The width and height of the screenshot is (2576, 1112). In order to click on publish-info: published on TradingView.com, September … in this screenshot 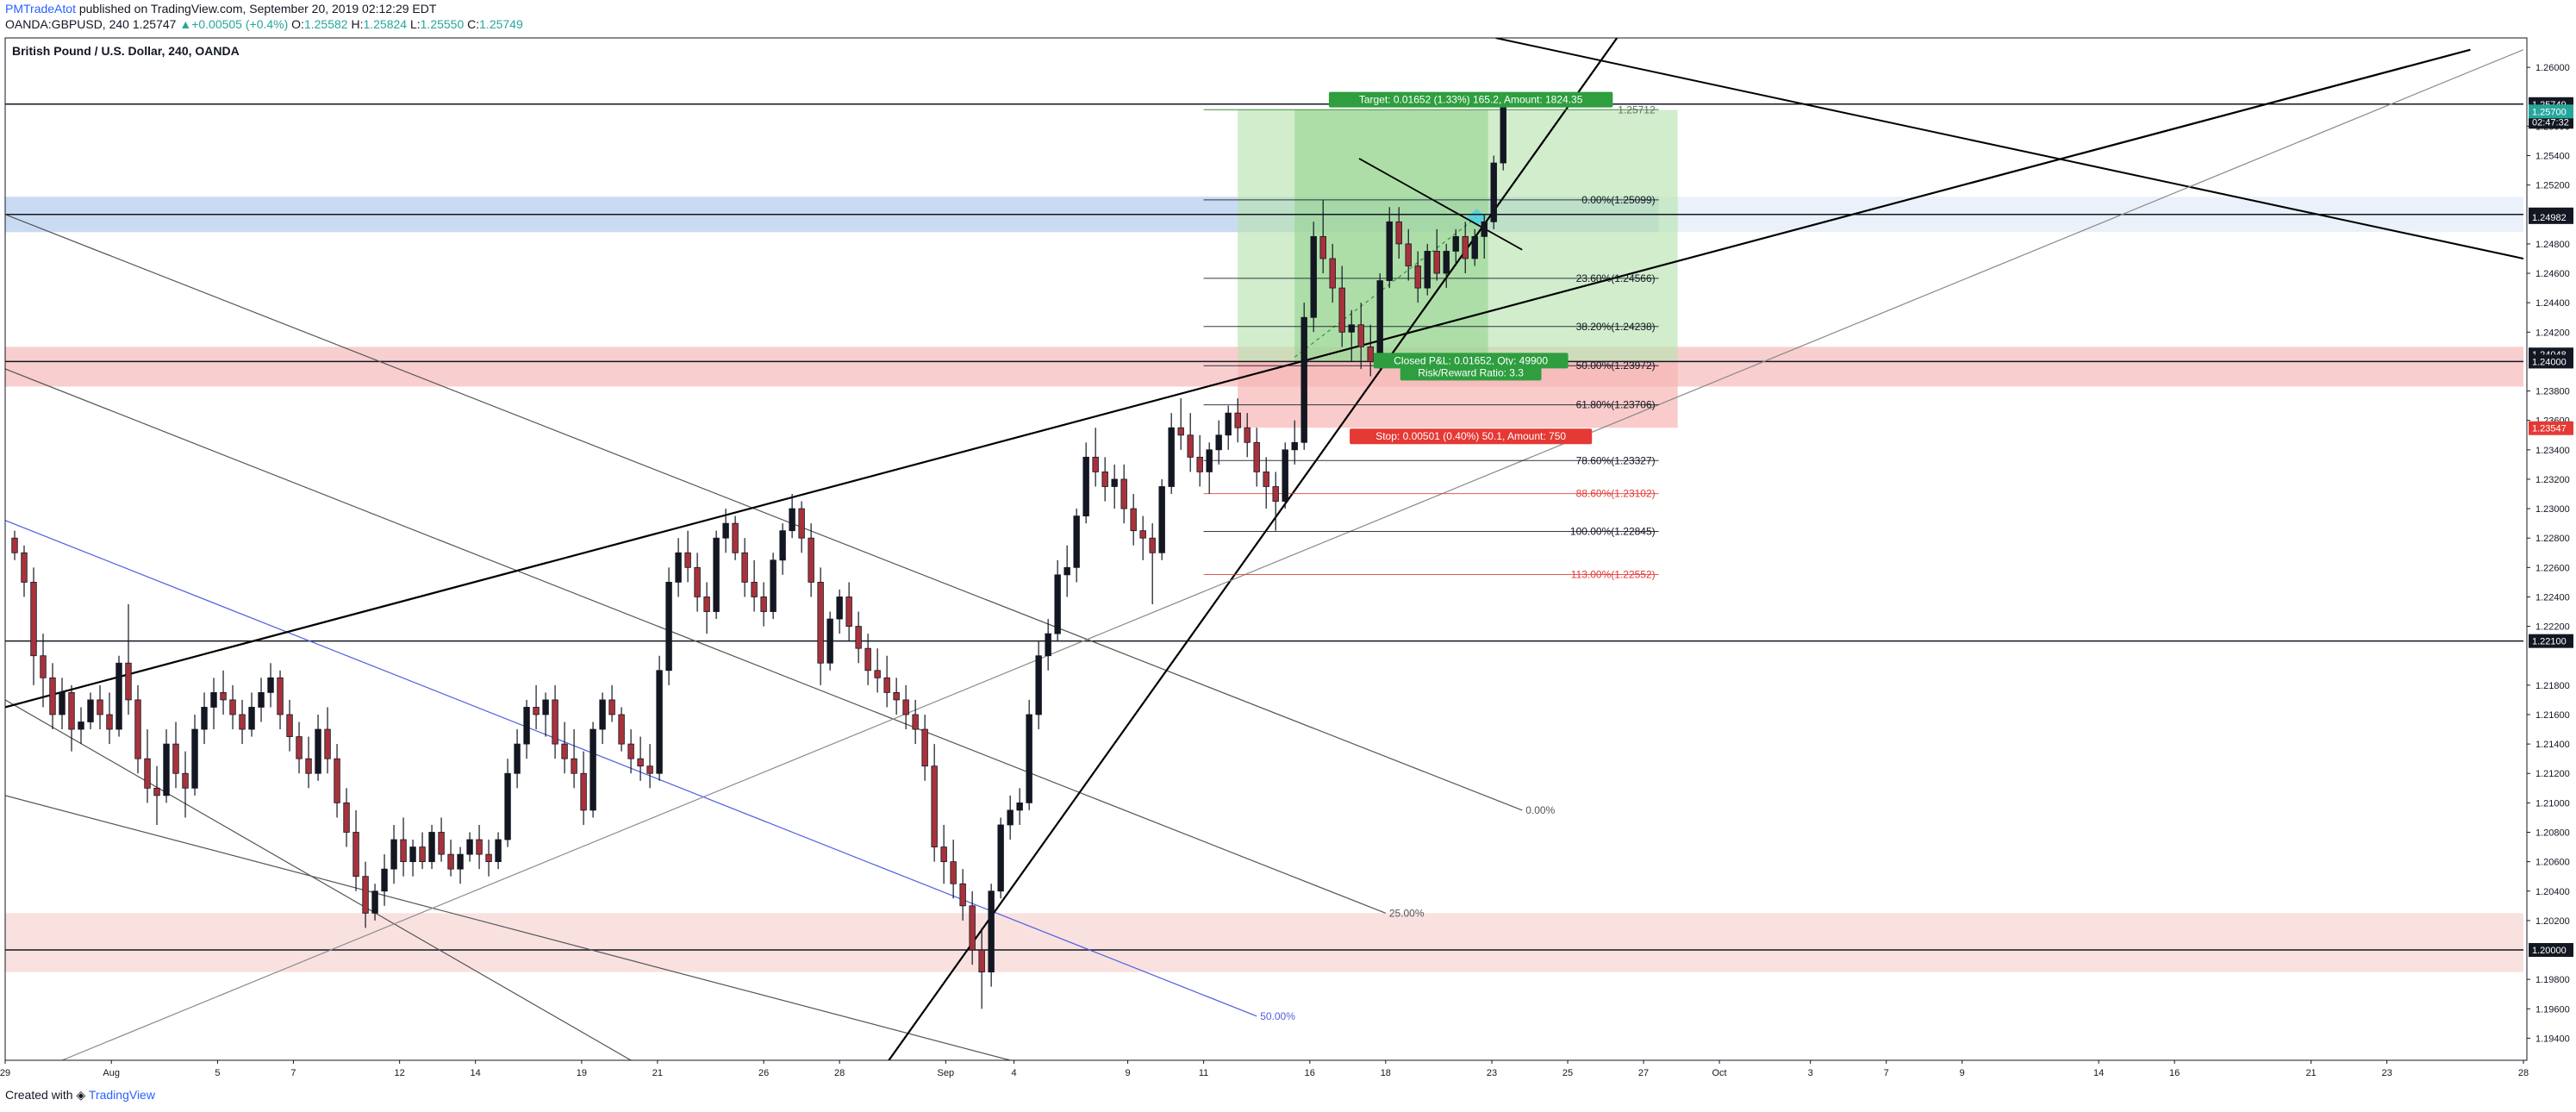, I will do `click(257, 9)`.